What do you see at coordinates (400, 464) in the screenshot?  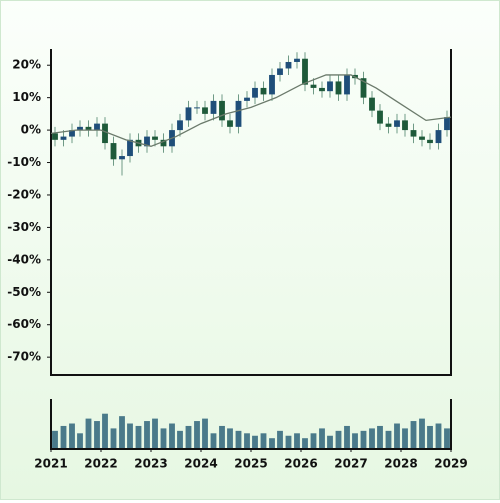 I see `x-tick-label: 2028` at bounding box center [400, 464].